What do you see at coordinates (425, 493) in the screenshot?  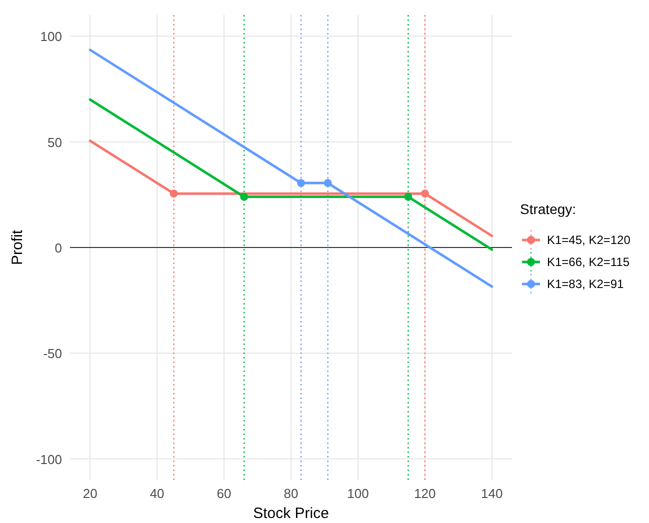 I see `x-tick-label: 120` at bounding box center [425, 493].